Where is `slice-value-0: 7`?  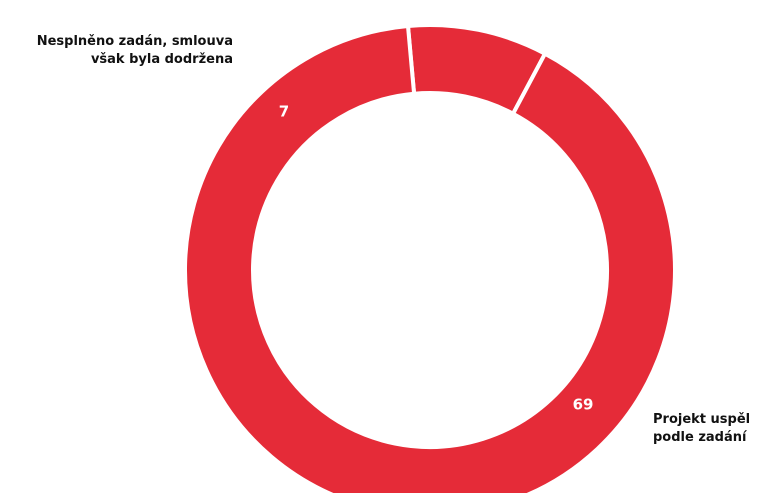 slice-value-0: 7 is located at coordinates (284, 112).